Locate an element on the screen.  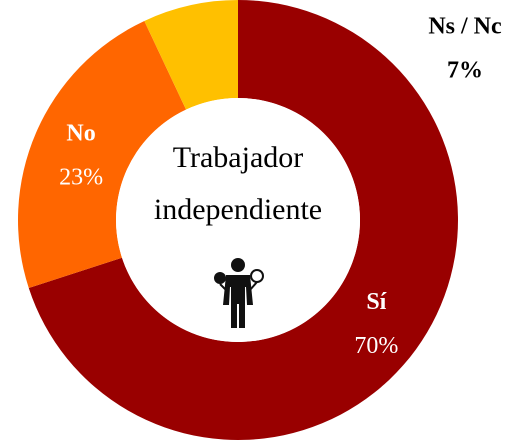
center-text: independiente is located at coordinates (238, 209).